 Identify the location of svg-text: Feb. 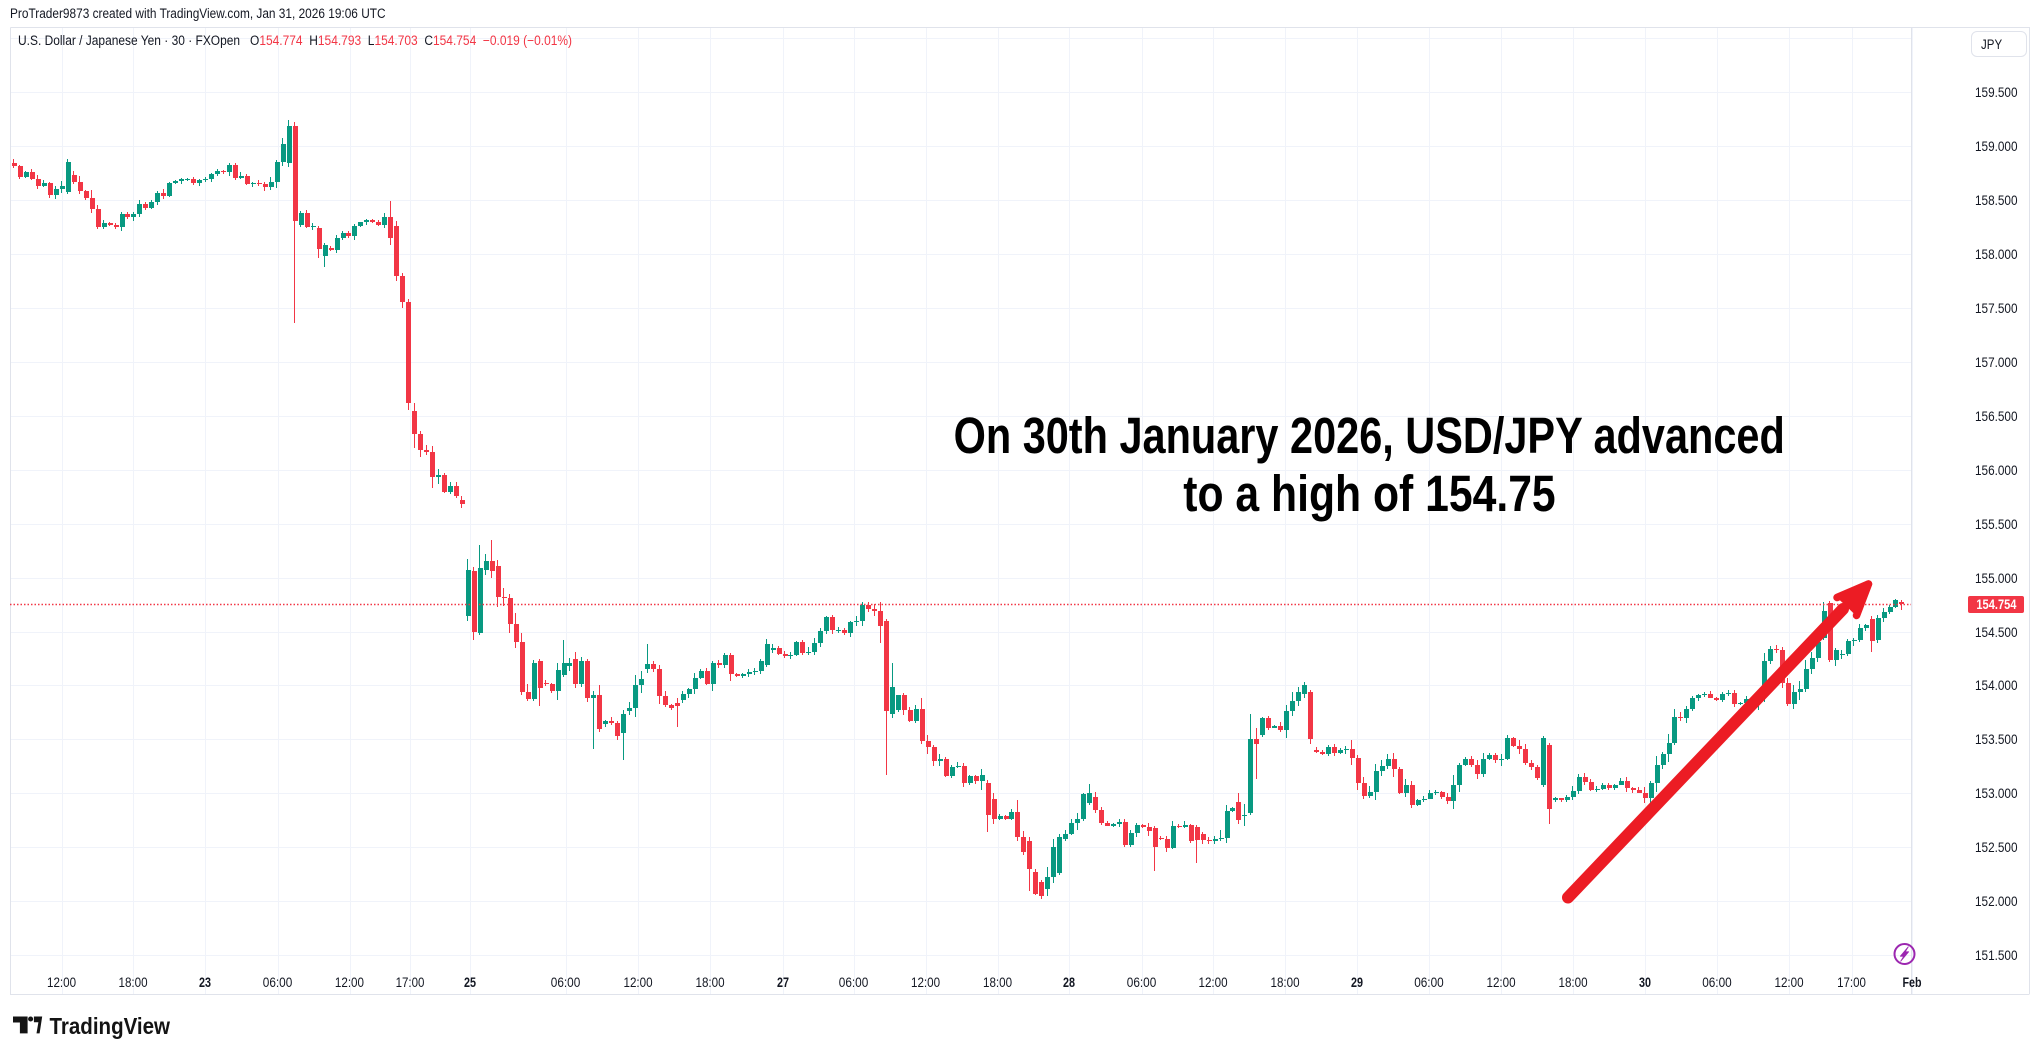
(1912, 982).